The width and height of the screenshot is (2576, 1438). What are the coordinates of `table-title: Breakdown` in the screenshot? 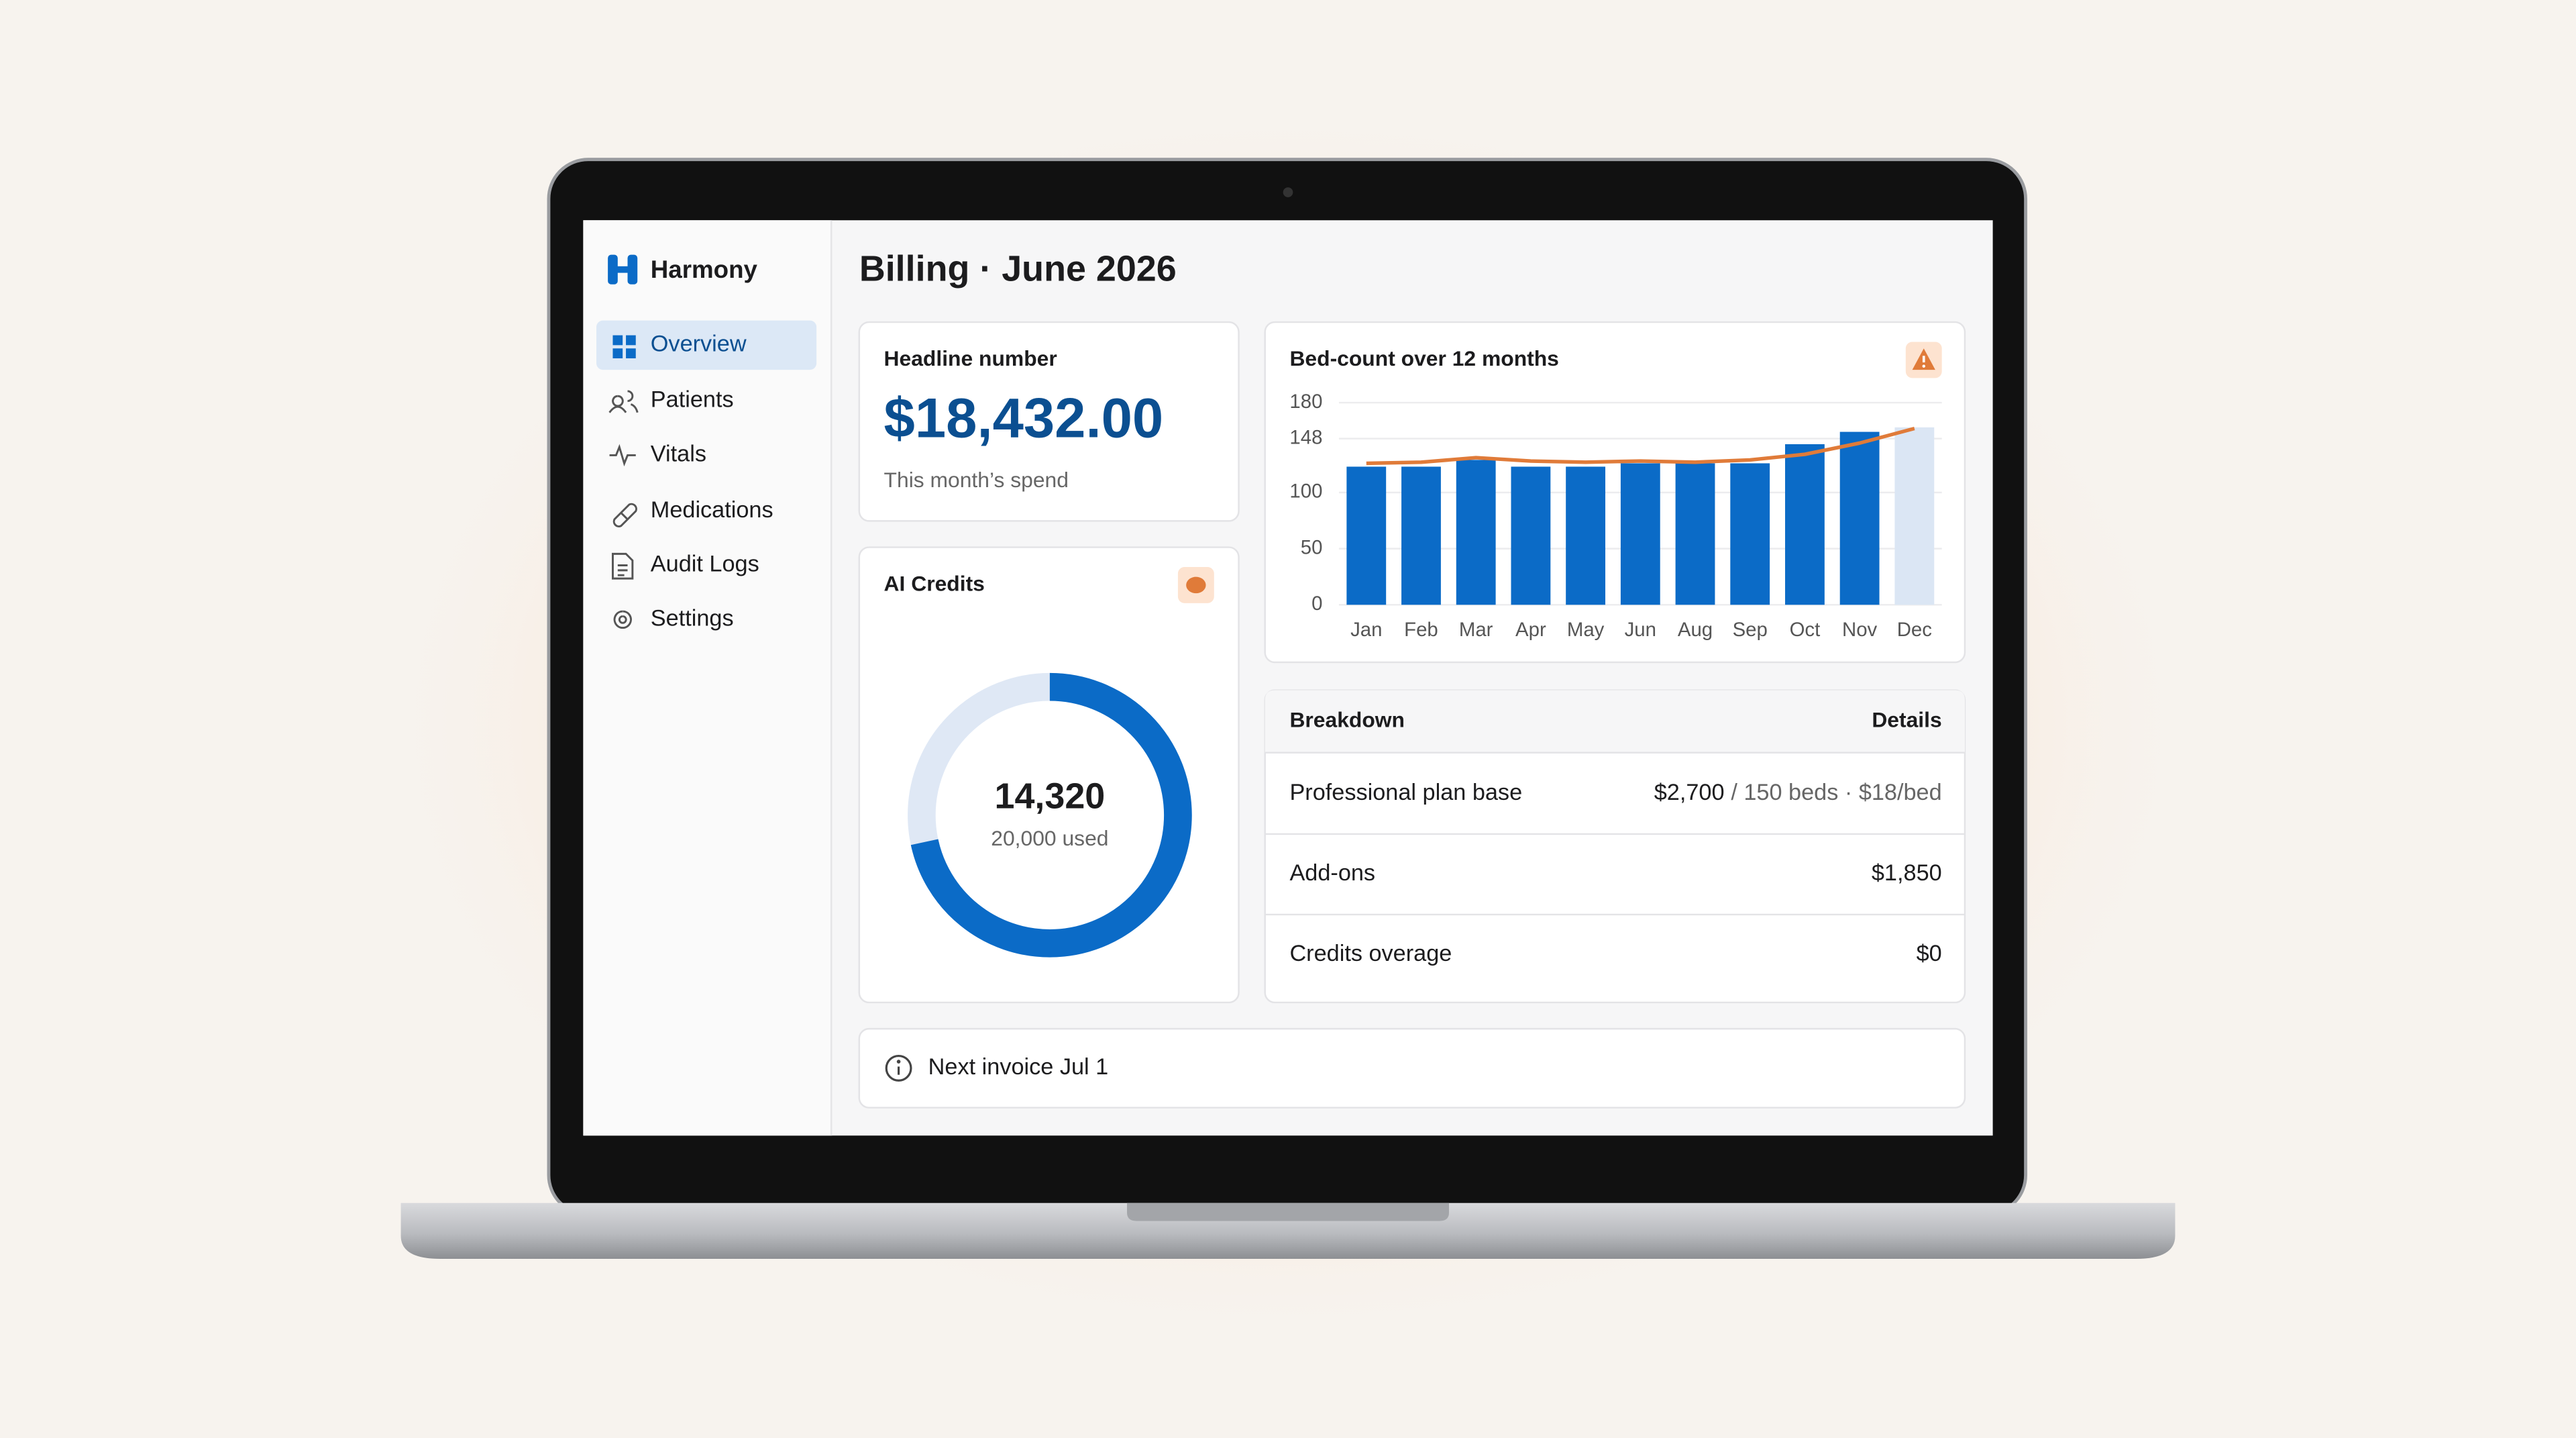 It's located at (1347, 720).